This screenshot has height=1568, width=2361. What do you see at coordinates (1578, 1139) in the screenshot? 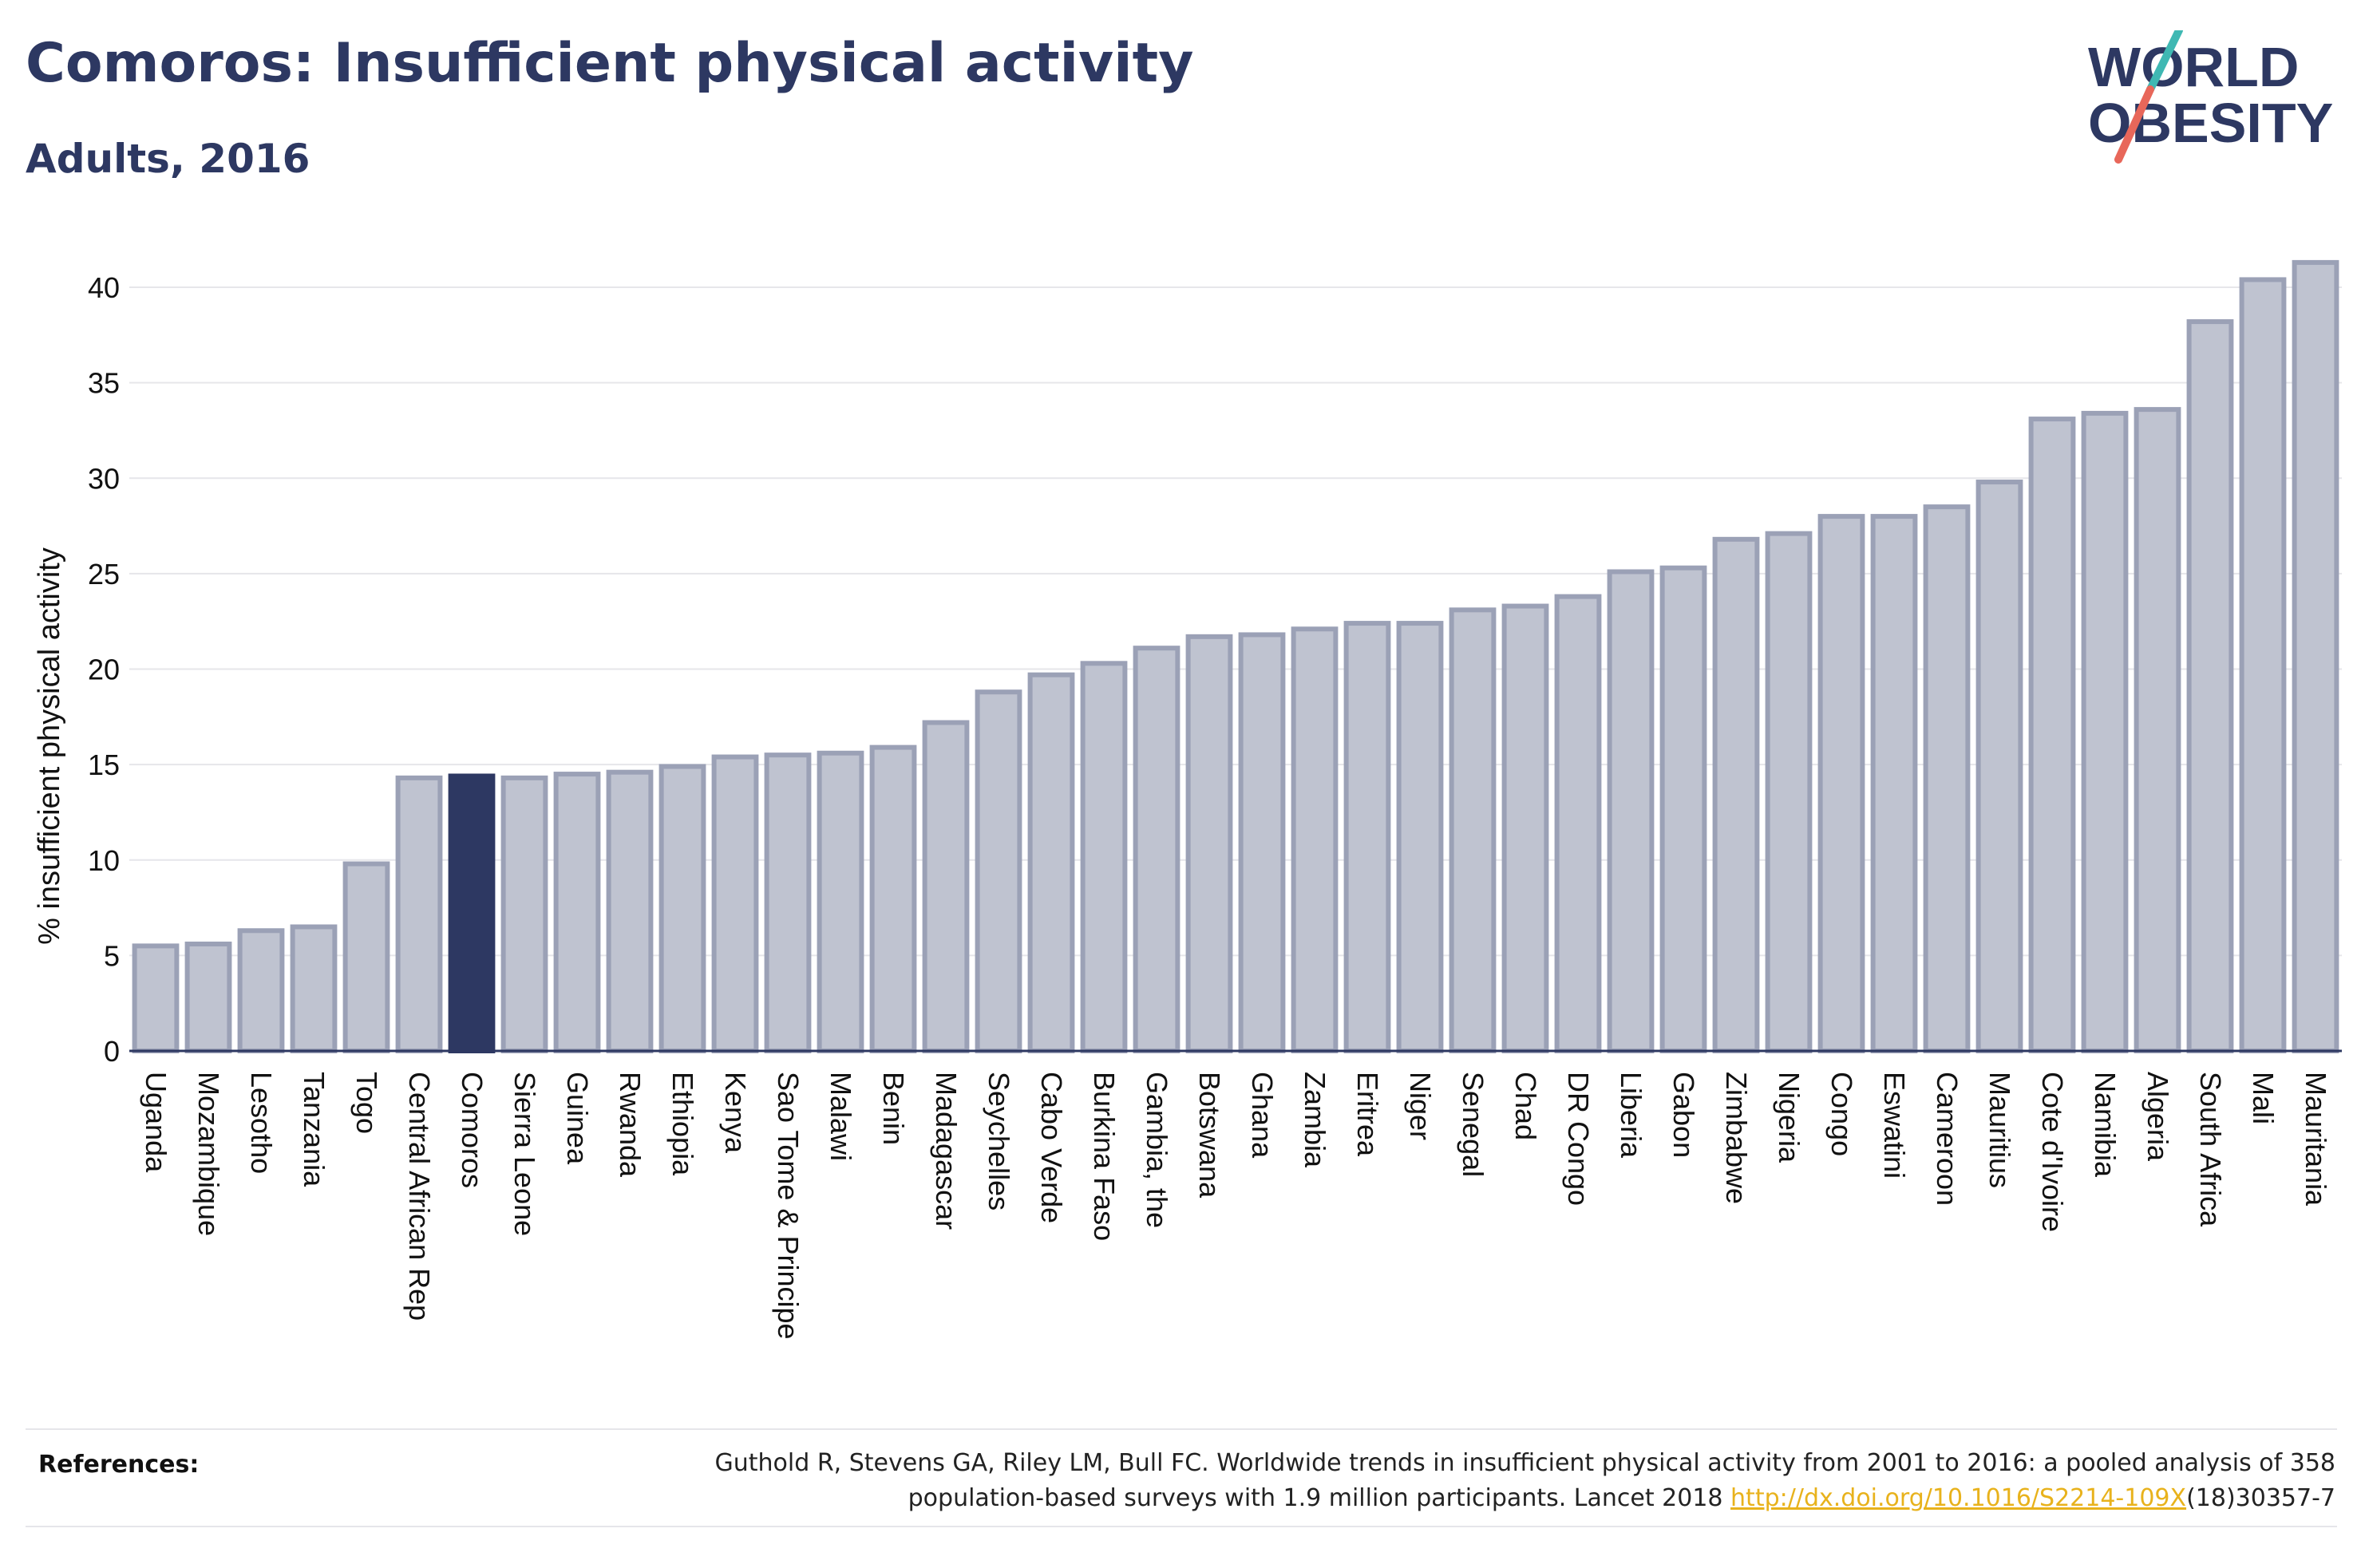
I see `x-tick-label: DR Congo` at bounding box center [1578, 1139].